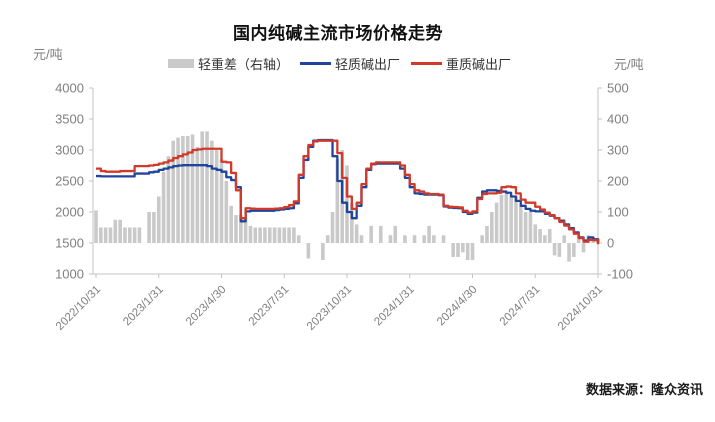  What do you see at coordinates (644, 389) in the screenshot?
I see `data-source-note: 数据来源：隆众资讯` at bounding box center [644, 389].